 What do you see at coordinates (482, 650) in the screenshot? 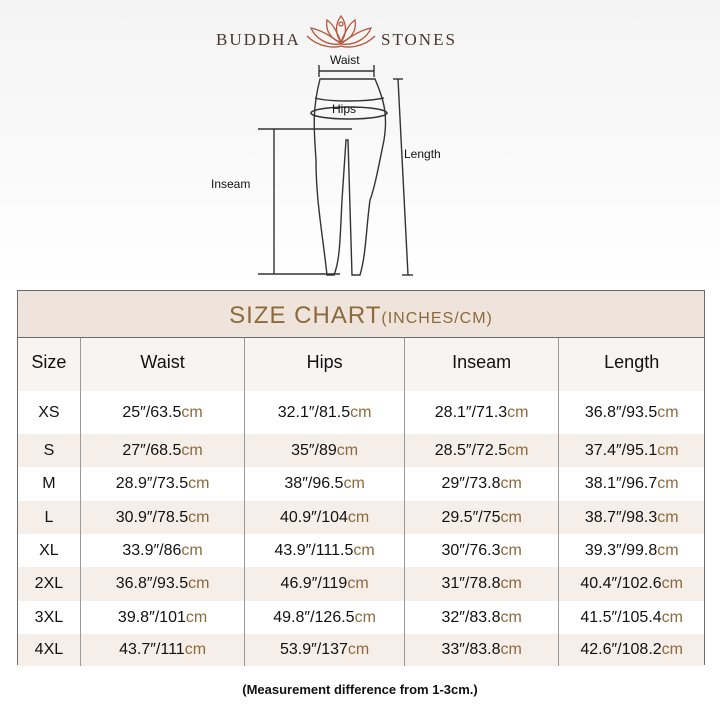
I see `measurement-cell: 33″/83.8 cm` at bounding box center [482, 650].